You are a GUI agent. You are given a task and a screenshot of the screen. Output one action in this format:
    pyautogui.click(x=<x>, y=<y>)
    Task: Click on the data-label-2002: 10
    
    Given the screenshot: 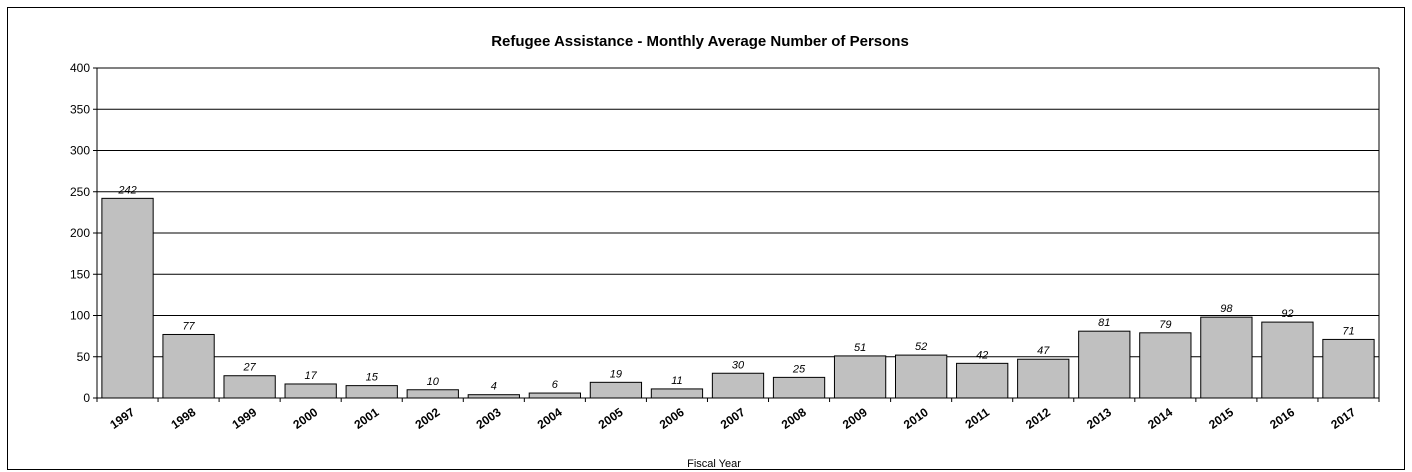 What is the action you would take?
    pyautogui.click(x=433, y=382)
    